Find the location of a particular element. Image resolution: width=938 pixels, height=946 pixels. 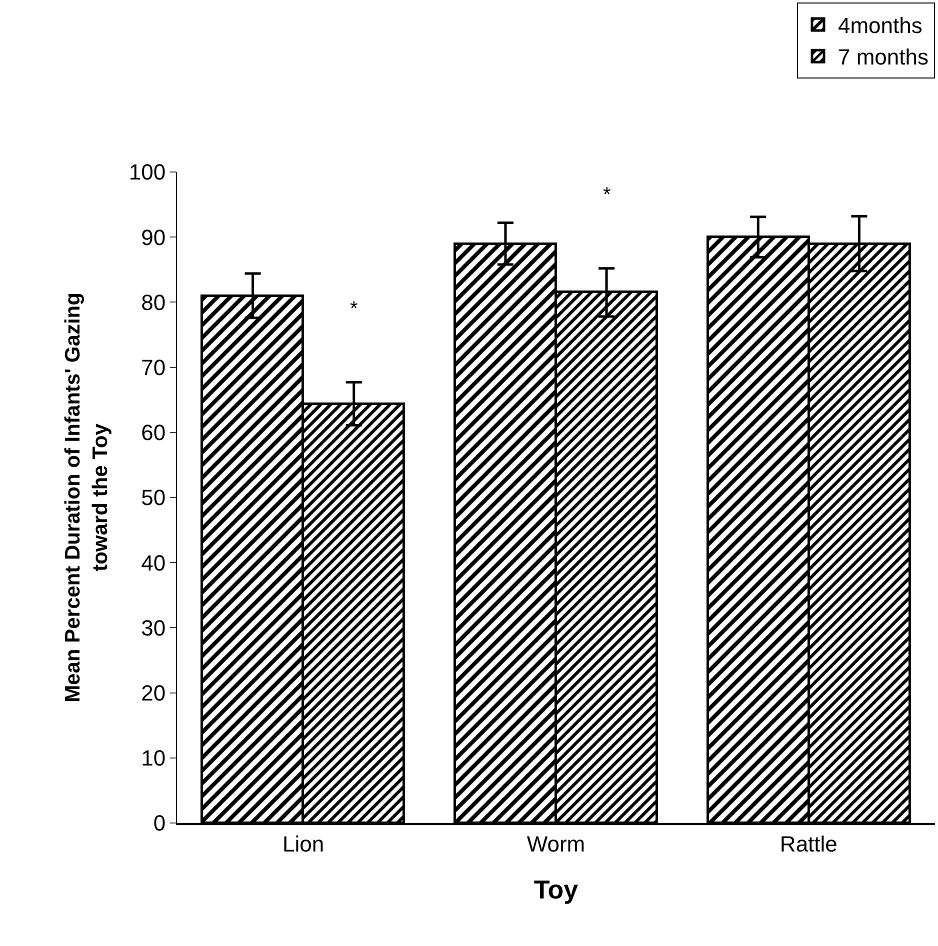

y-tick-label: 90 is located at coordinates (153, 237).